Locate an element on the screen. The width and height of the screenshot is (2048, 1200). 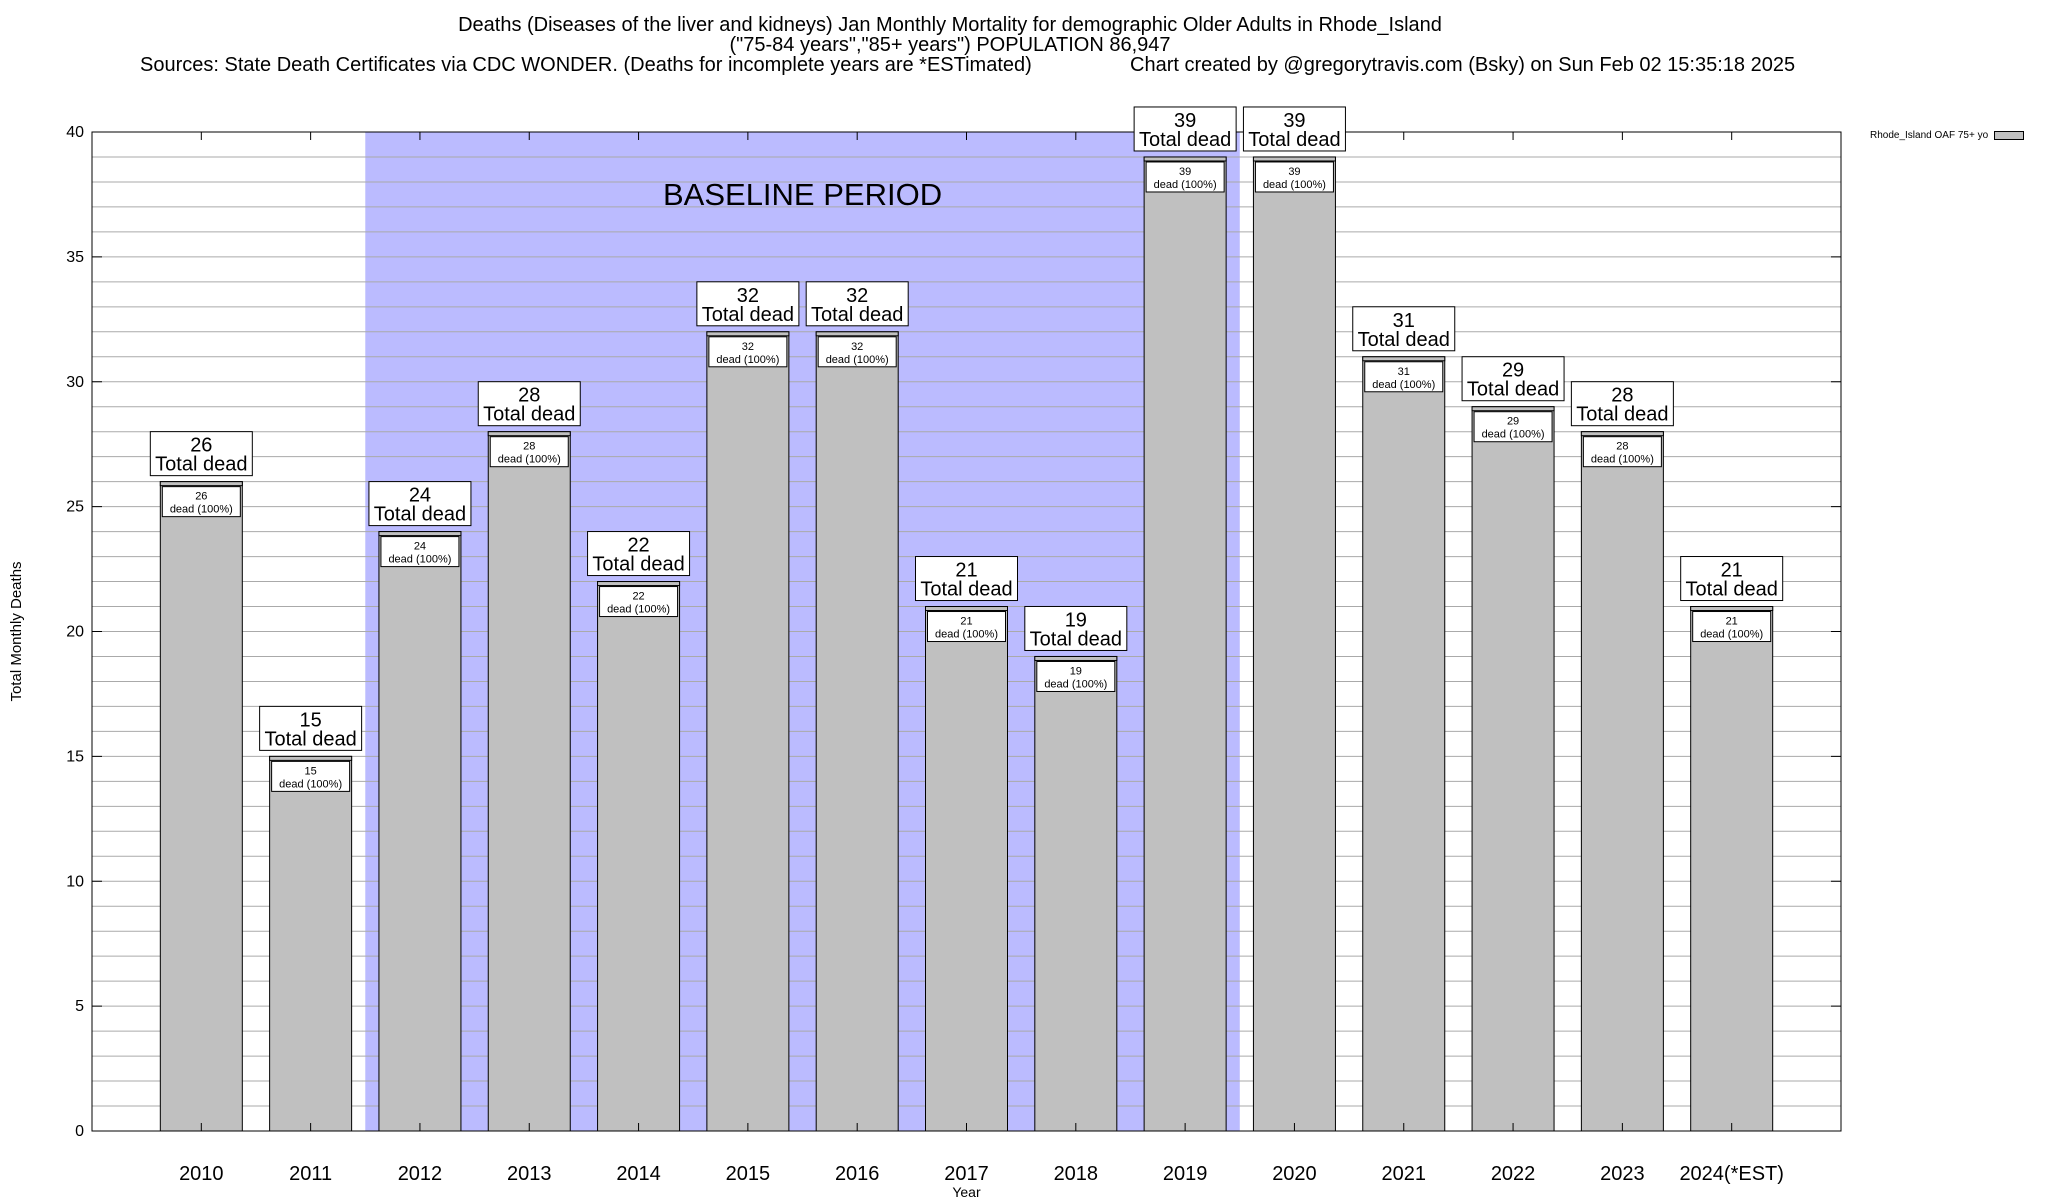
bar-value-label: 22 is located at coordinates (638, 546).